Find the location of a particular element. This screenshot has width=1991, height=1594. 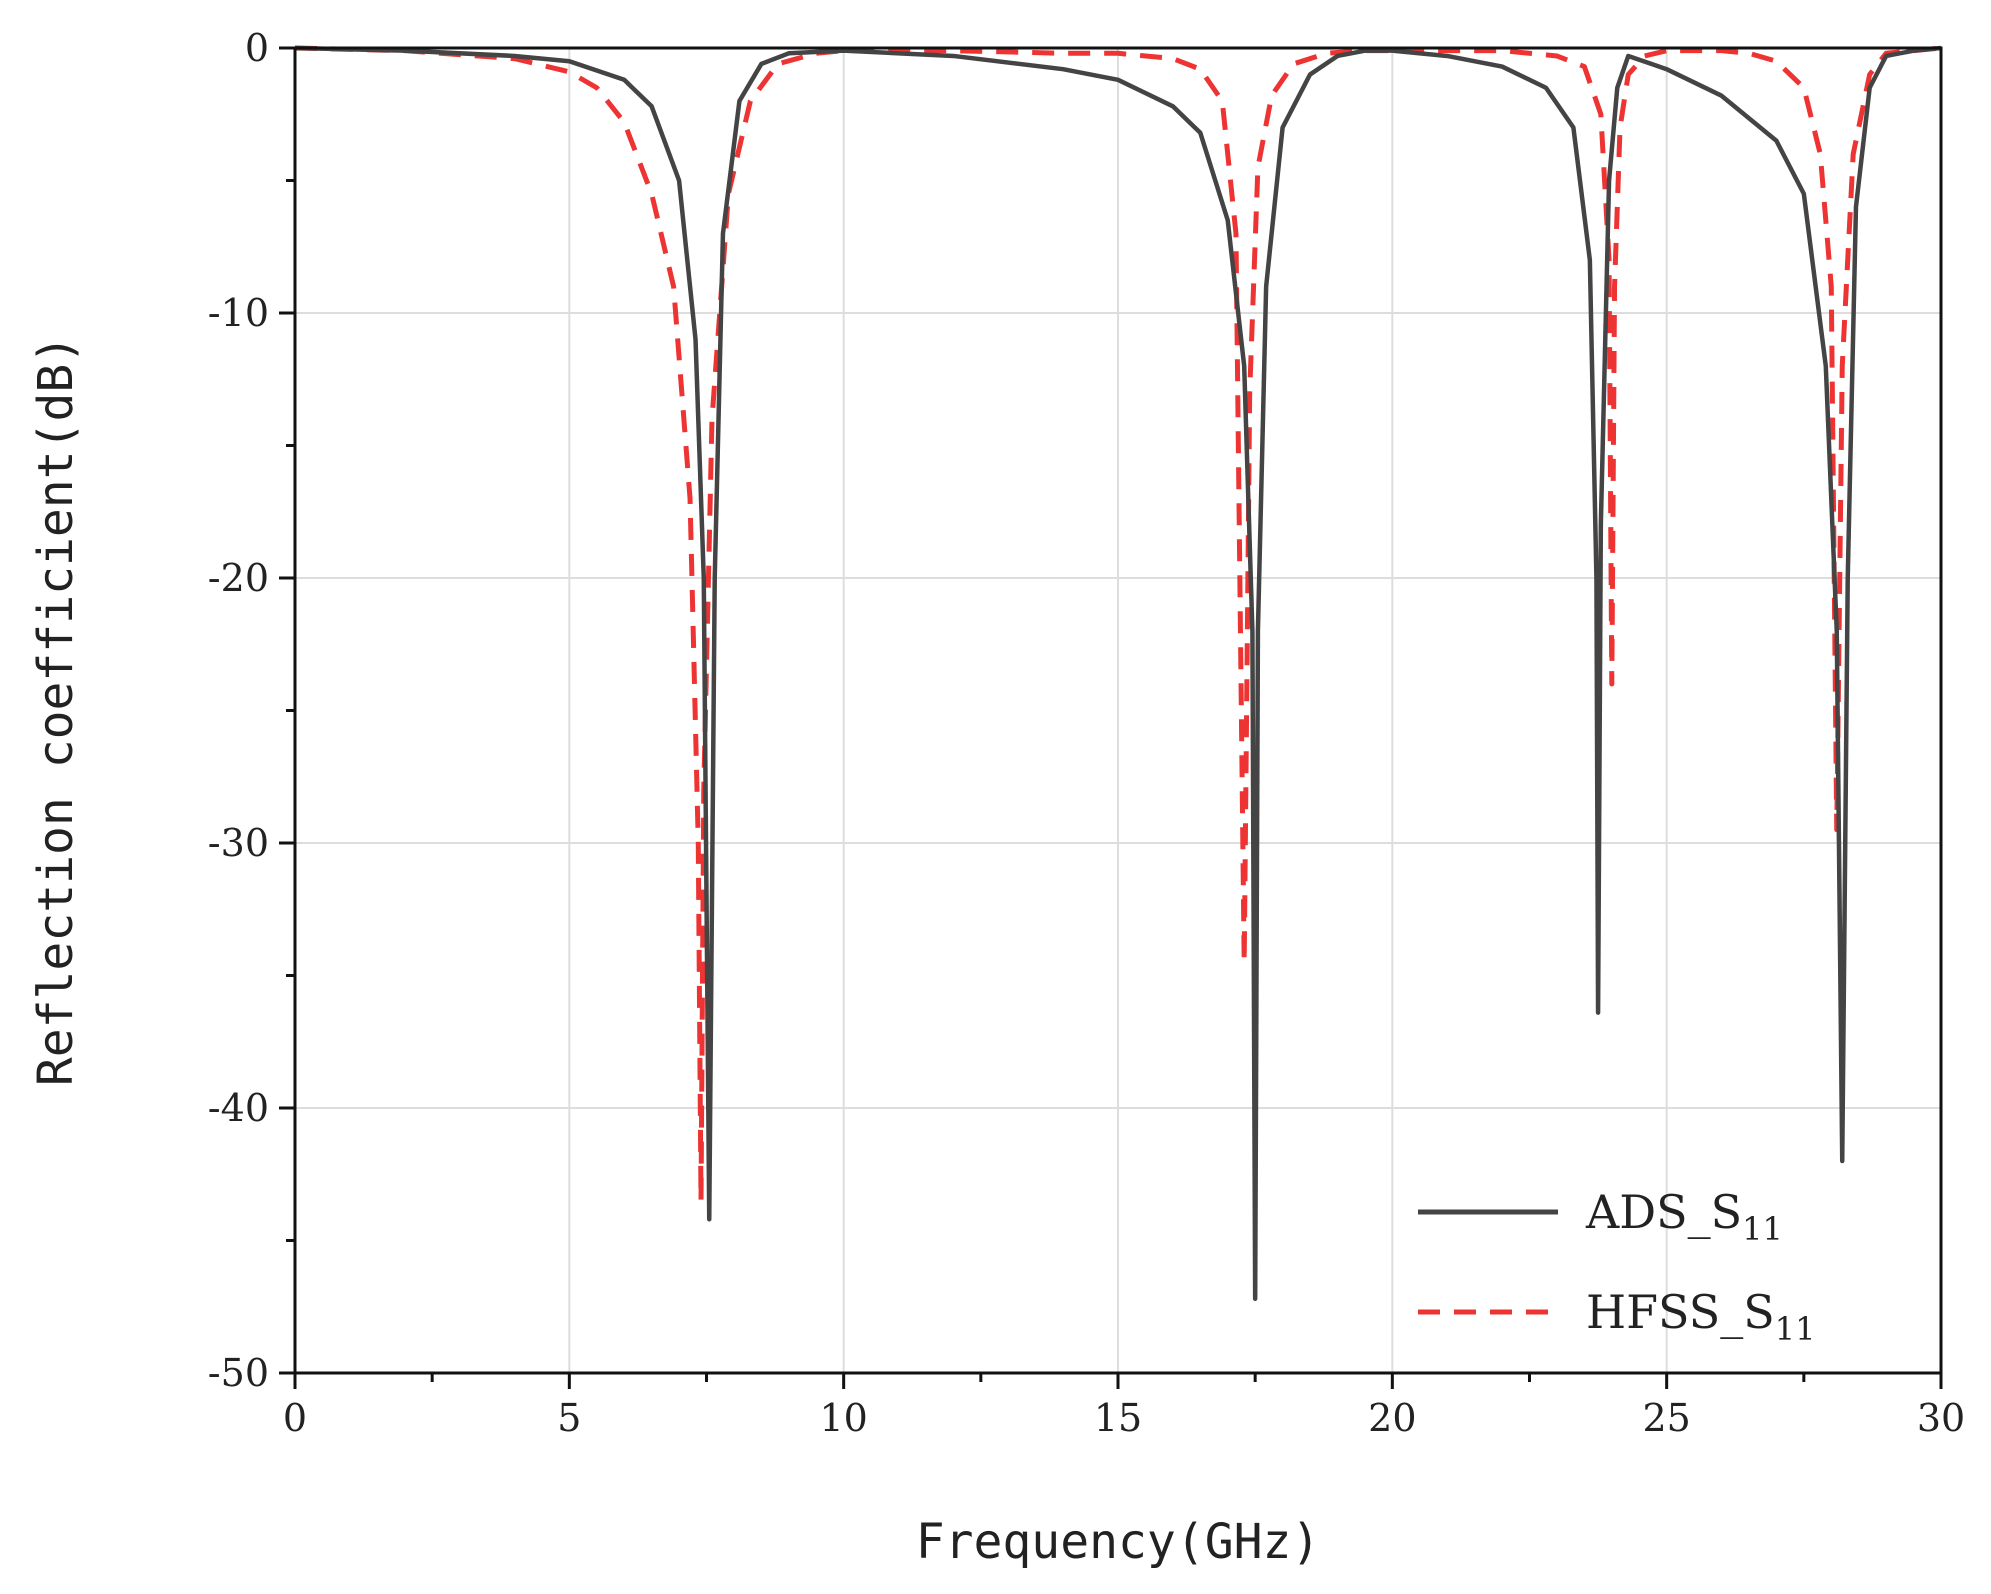

y-tick-label: -50 is located at coordinates (238, 1373).